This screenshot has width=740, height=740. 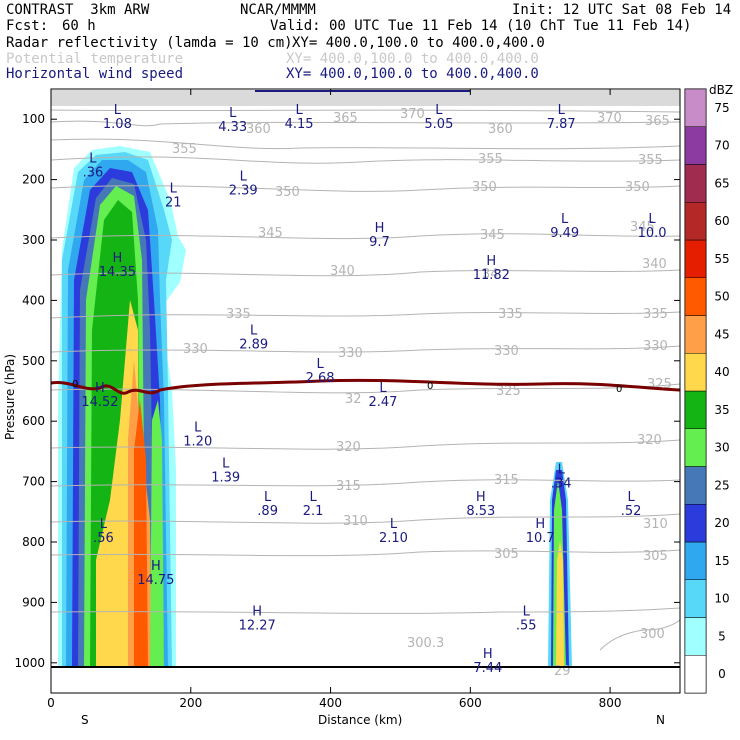 I want to click on x-end-label-north: N, so click(x=660, y=720).